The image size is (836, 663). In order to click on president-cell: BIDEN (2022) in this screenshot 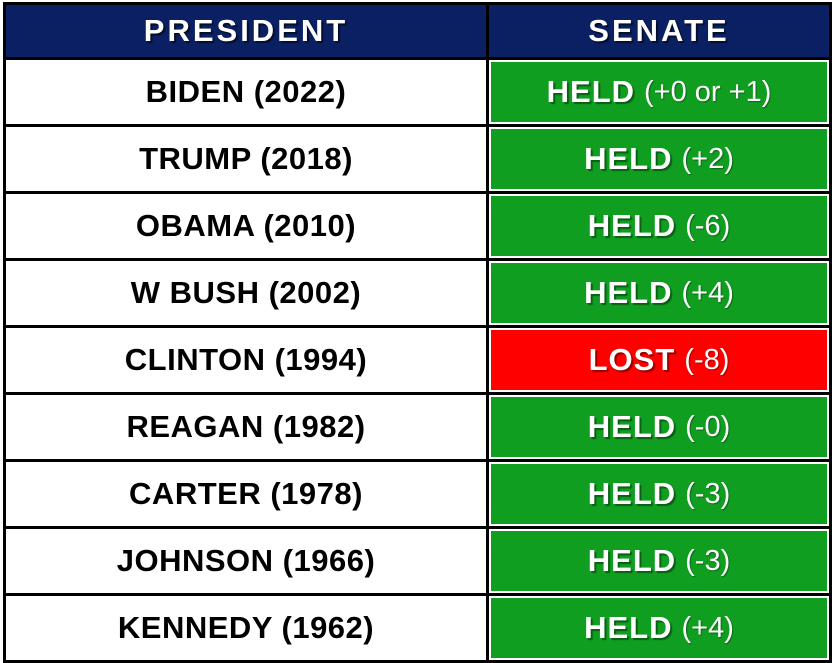, I will do `click(246, 92)`.